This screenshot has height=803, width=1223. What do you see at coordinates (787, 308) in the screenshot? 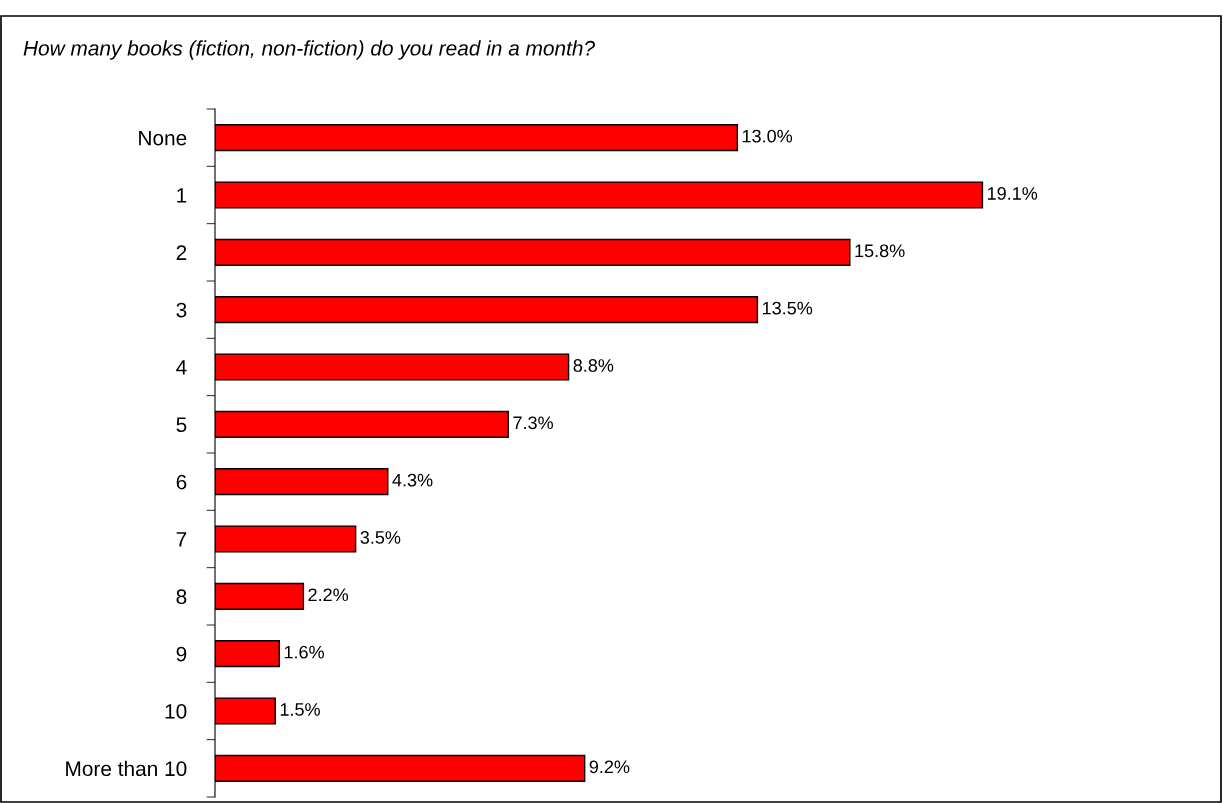
I see `data-label: 13.5%` at bounding box center [787, 308].